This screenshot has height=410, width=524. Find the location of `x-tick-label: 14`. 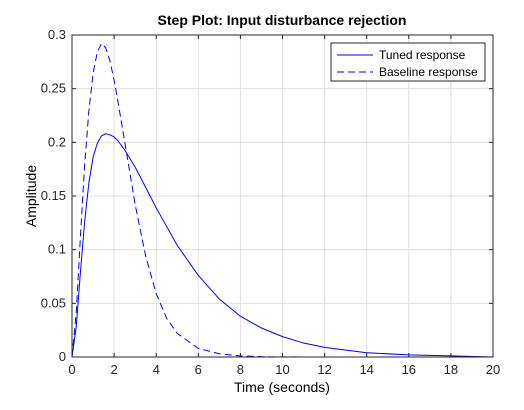

x-tick-label: 14 is located at coordinates (366, 369).